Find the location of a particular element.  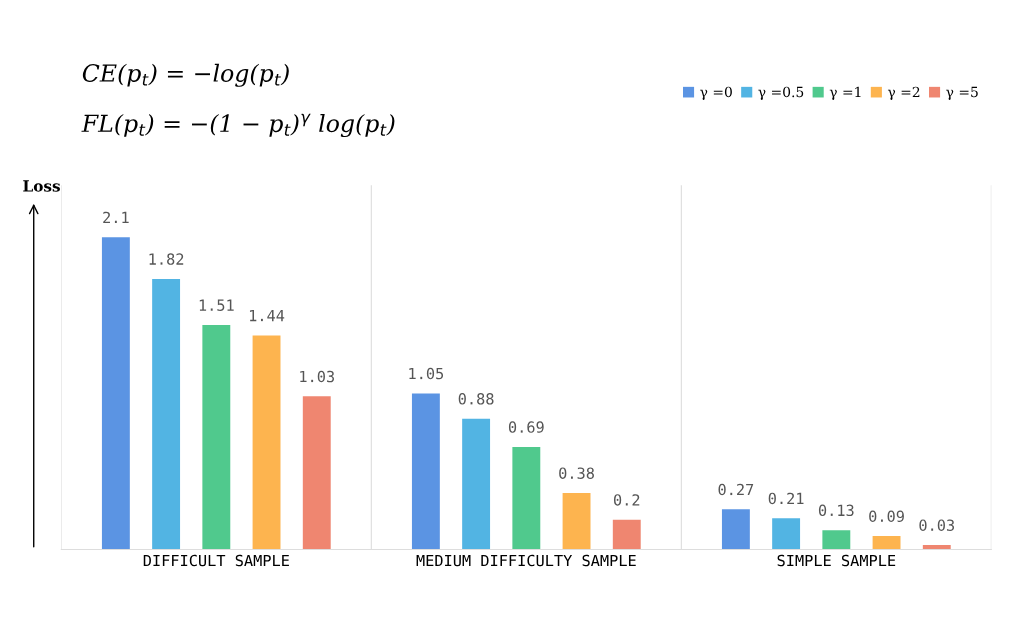

data-label: 0.03 is located at coordinates (937, 525).